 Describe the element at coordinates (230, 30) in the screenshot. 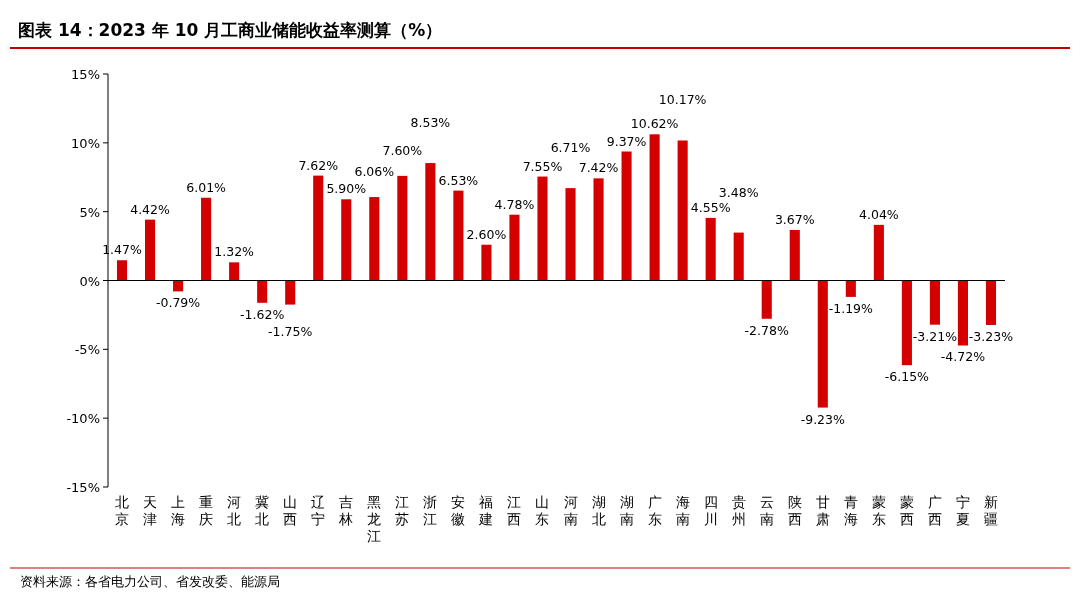

I see `chart-title: 图表 14：2023 年 10 月工商业储能收益率测算（%）` at that location.